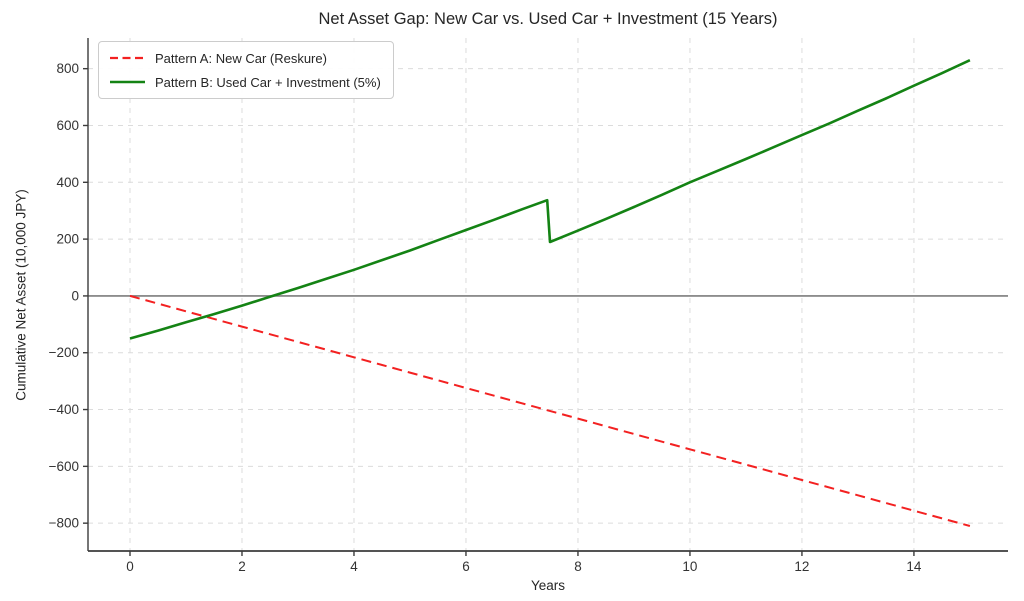 The image size is (1024, 601). What do you see at coordinates (64, 523) in the screenshot?
I see `y-tick-label: −800` at bounding box center [64, 523].